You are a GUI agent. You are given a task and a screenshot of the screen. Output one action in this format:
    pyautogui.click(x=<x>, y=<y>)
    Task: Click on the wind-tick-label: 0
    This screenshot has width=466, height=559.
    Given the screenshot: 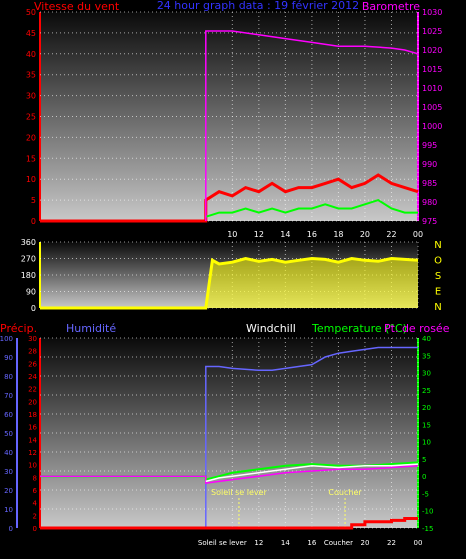 What is the action you would take?
    pyautogui.click(x=33, y=221)
    